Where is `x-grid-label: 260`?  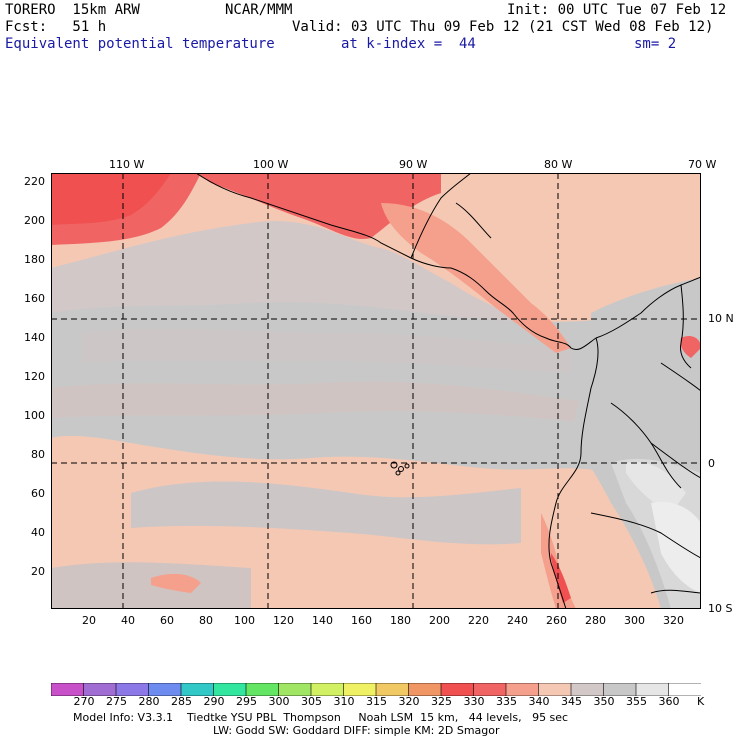
x-grid-label: 260 is located at coordinates (556, 620).